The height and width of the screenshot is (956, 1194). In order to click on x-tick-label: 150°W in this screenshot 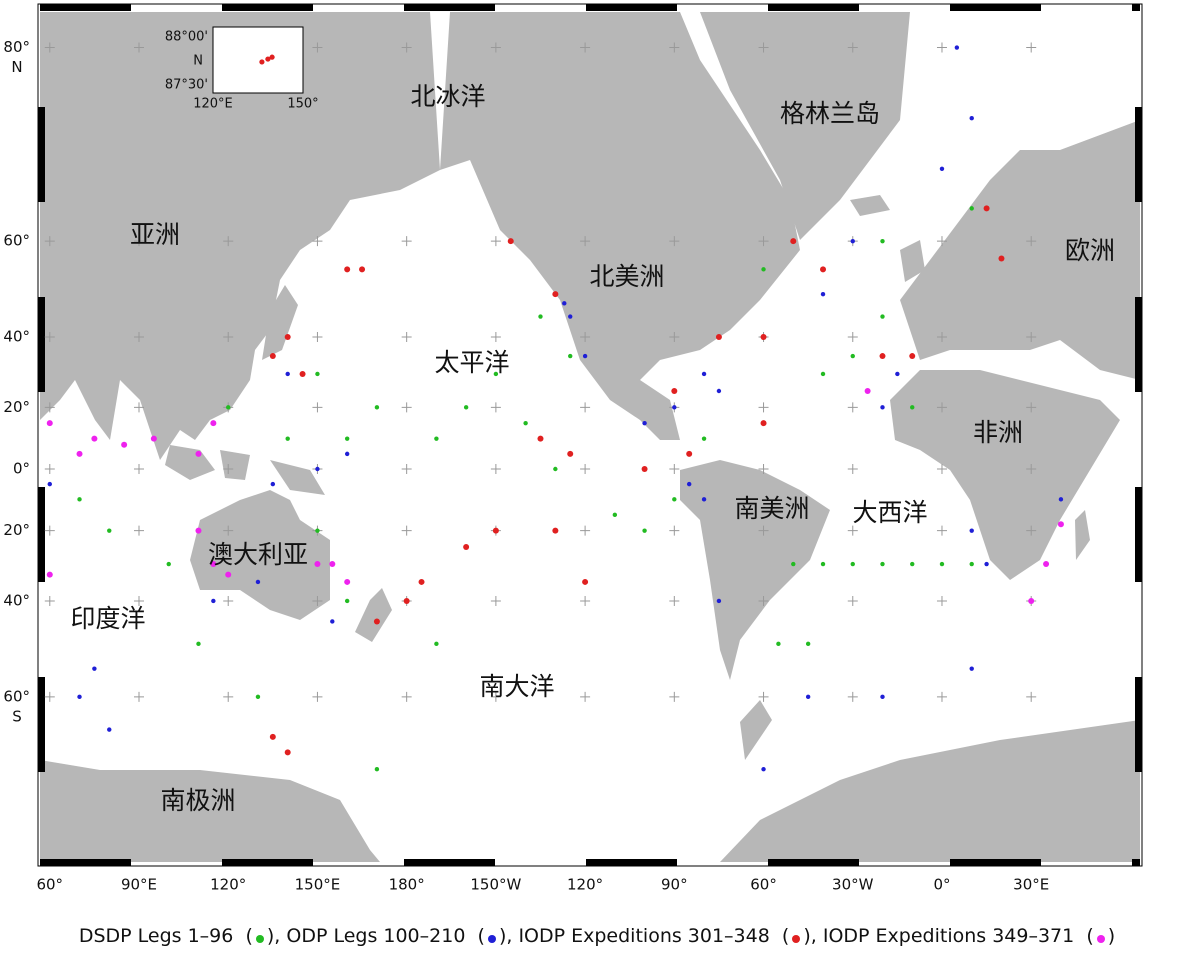, I will do `click(495, 885)`.